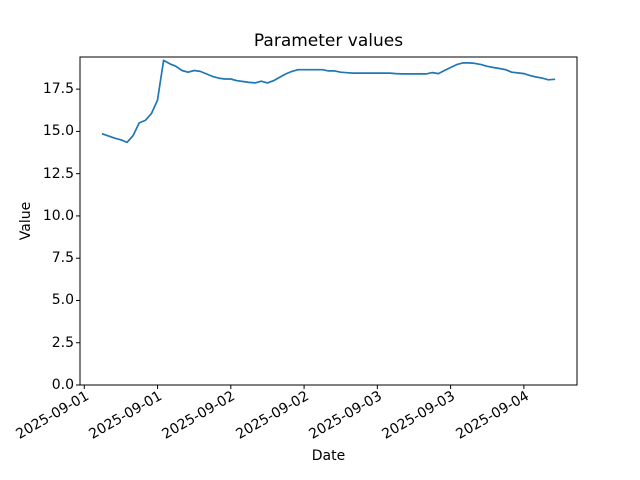 Image resolution: width=640 pixels, height=480 pixels. Describe the element at coordinates (62, 385) in the screenshot. I see `y-tick-label: 0.0` at that location.